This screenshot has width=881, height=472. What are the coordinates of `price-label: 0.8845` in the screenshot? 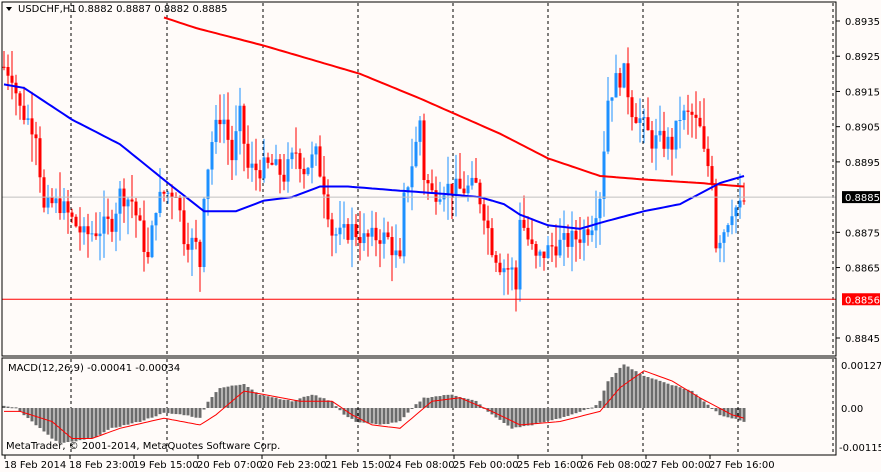 It's located at (862, 339).